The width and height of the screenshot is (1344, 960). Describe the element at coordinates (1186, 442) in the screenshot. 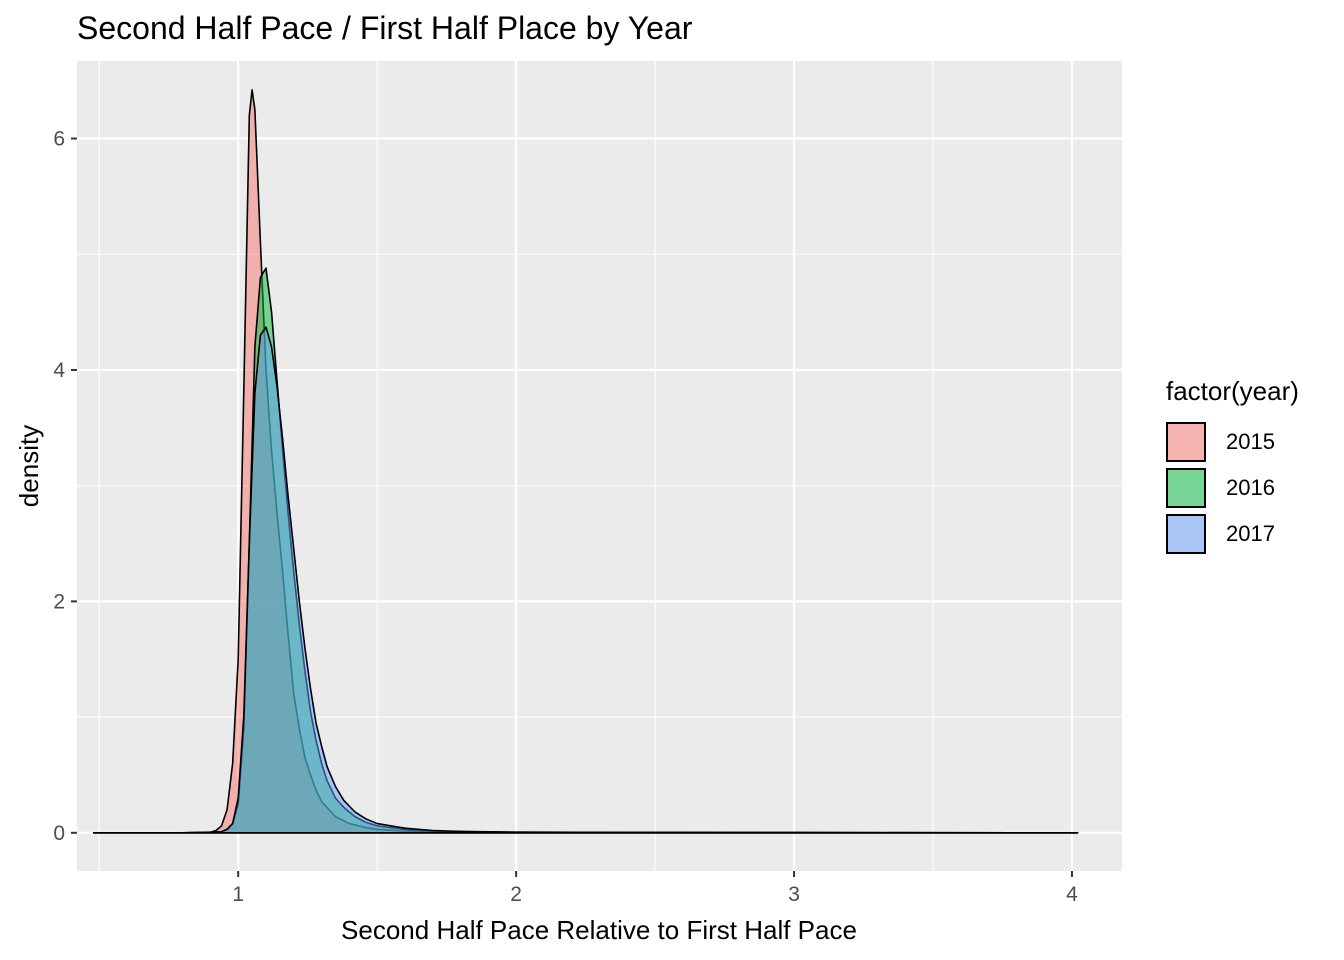

I see `legend-key-2015` at that location.